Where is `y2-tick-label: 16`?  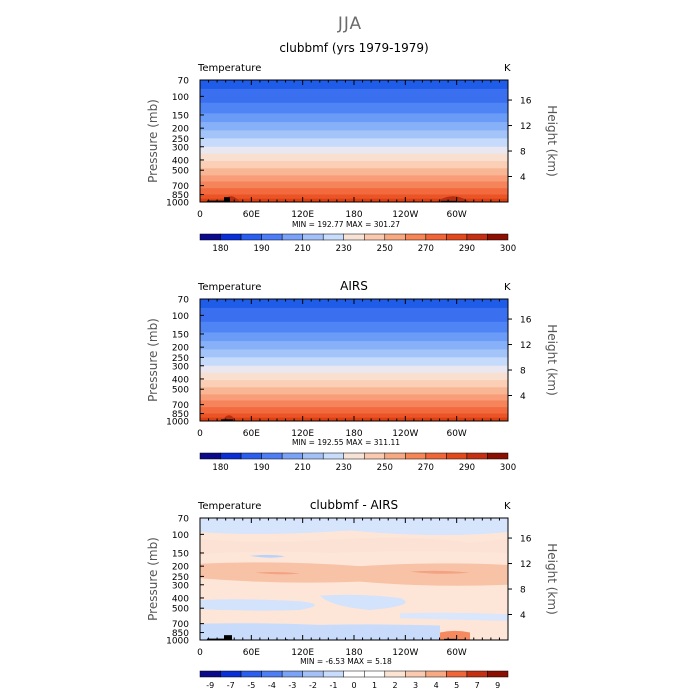 y2-tick-label: 16 is located at coordinates (526, 540).